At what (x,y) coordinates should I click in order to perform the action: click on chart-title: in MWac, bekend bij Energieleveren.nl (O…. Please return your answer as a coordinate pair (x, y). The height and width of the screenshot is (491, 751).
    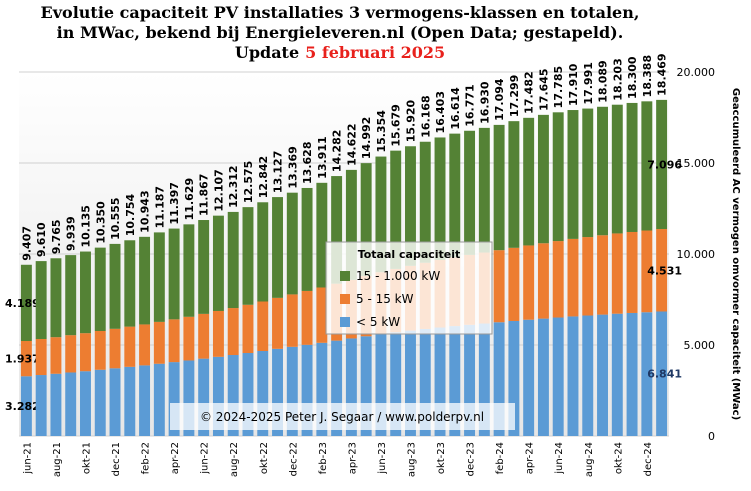
    Looking at the image, I should click on (340, 32).